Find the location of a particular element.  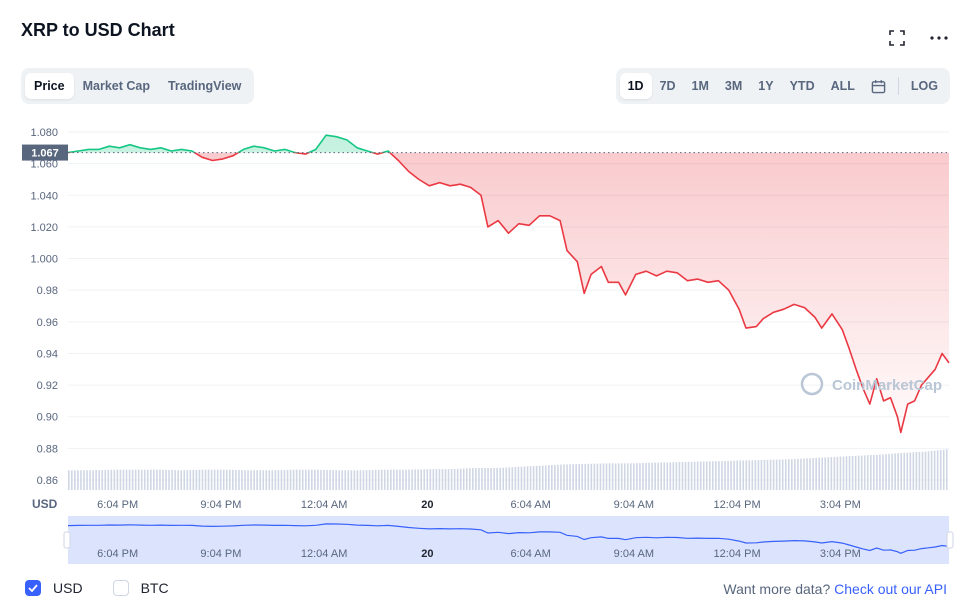

range-3m: 3M is located at coordinates (733, 86).